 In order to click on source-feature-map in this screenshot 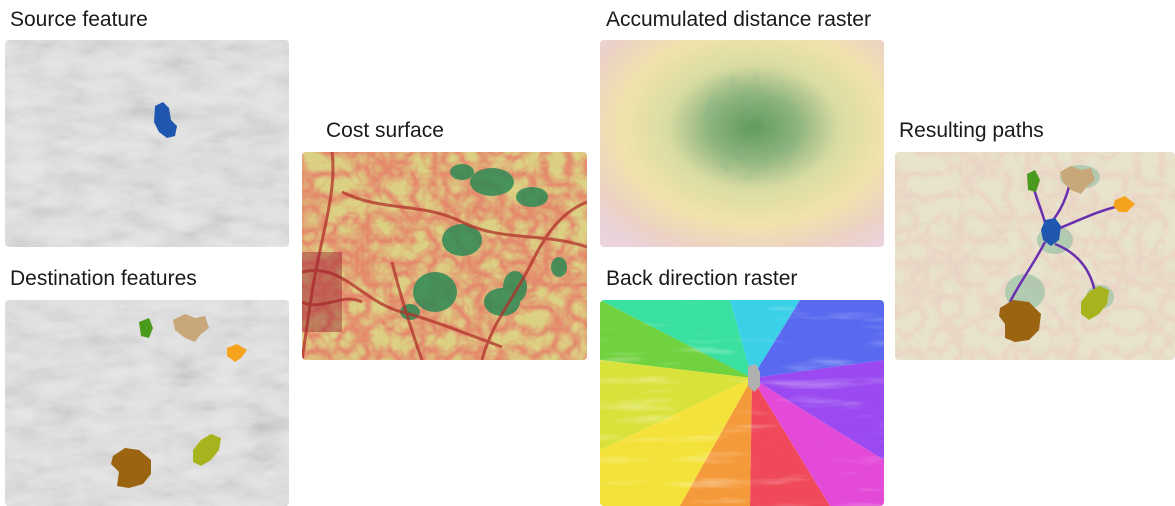, I will do `click(147, 143)`.